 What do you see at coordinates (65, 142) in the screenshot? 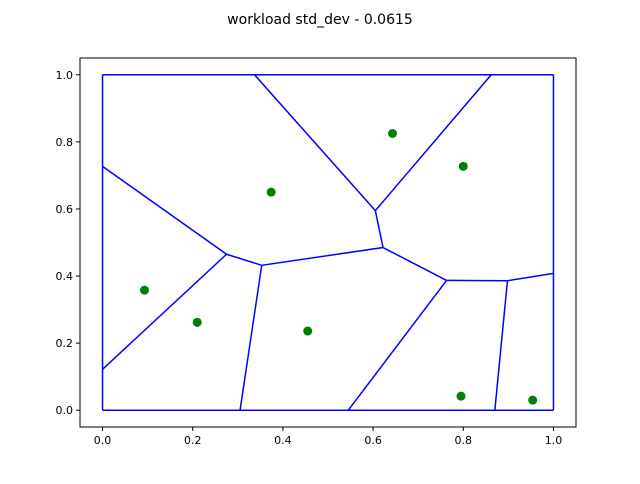
I see `y-tick-label: 0.8` at bounding box center [65, 142].